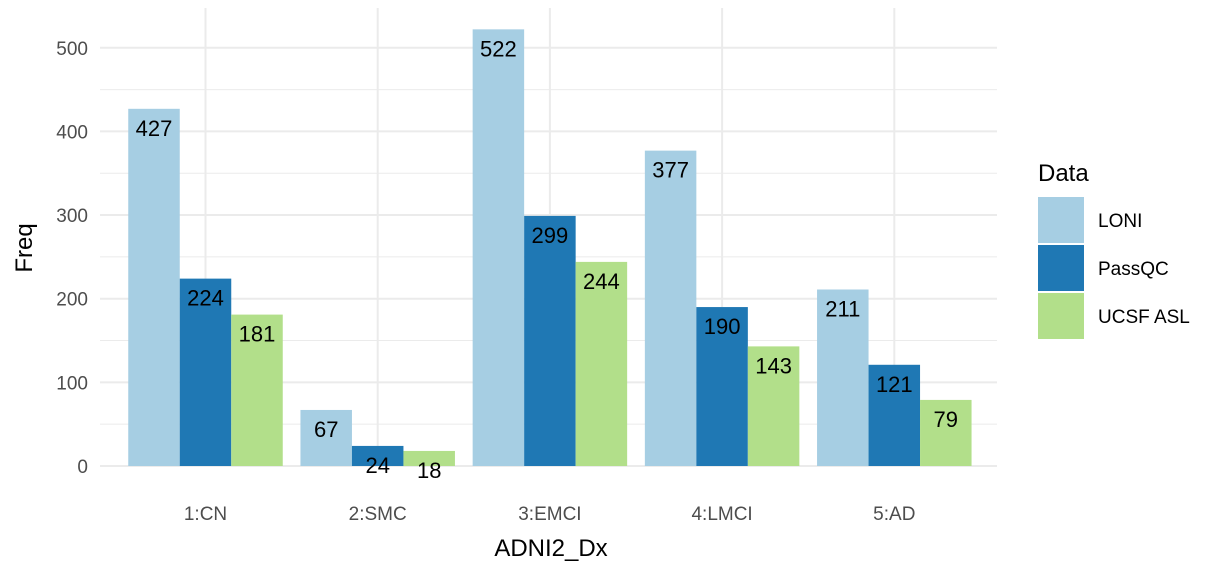 This screenshot has width=1225, height=561. Describe the element at coordinates (429, 470) in the screenshot. I see `bar-value-label: 18` at that location.